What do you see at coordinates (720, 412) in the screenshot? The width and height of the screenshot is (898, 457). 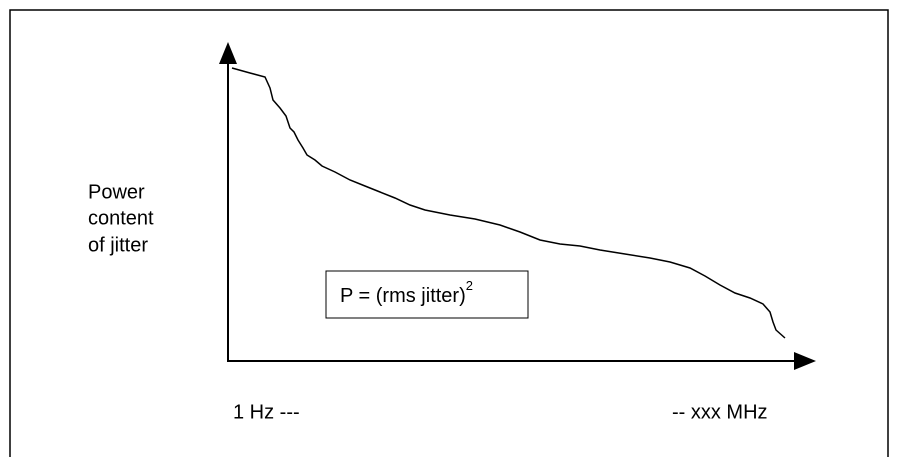 I see `x-label-right: -- xxx MHz` at bounding box center [720, 412].